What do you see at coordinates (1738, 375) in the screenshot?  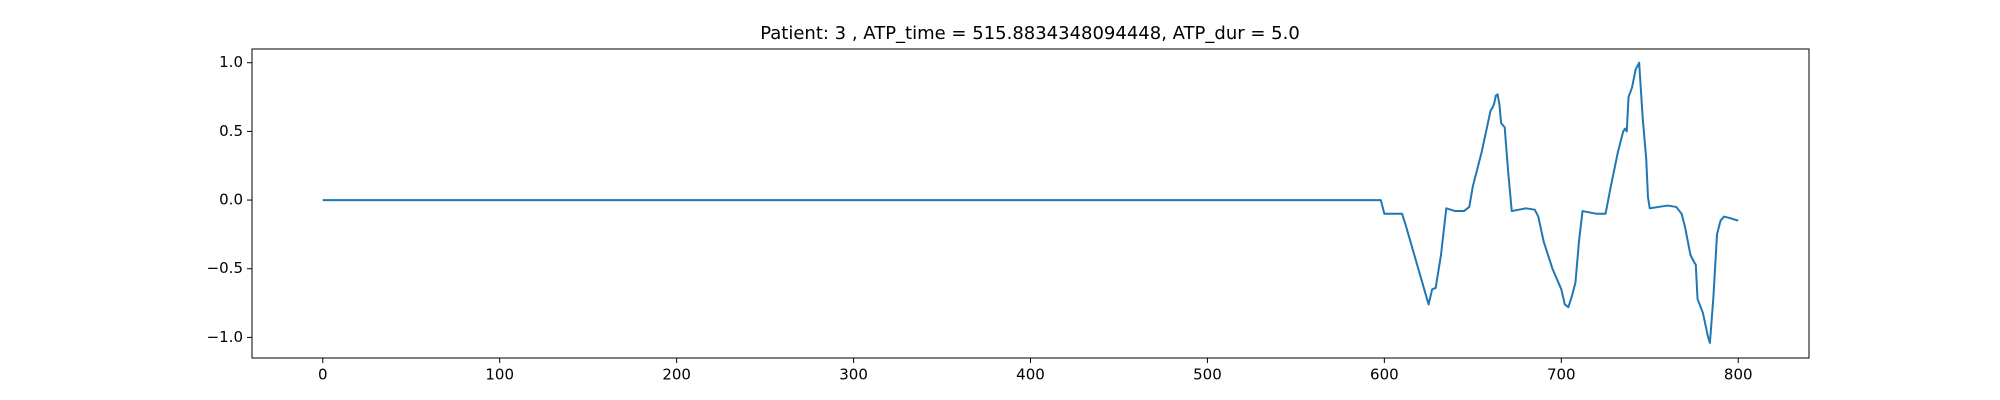 I see `x-tick-label: 800` at bounding box center [1738, 375].